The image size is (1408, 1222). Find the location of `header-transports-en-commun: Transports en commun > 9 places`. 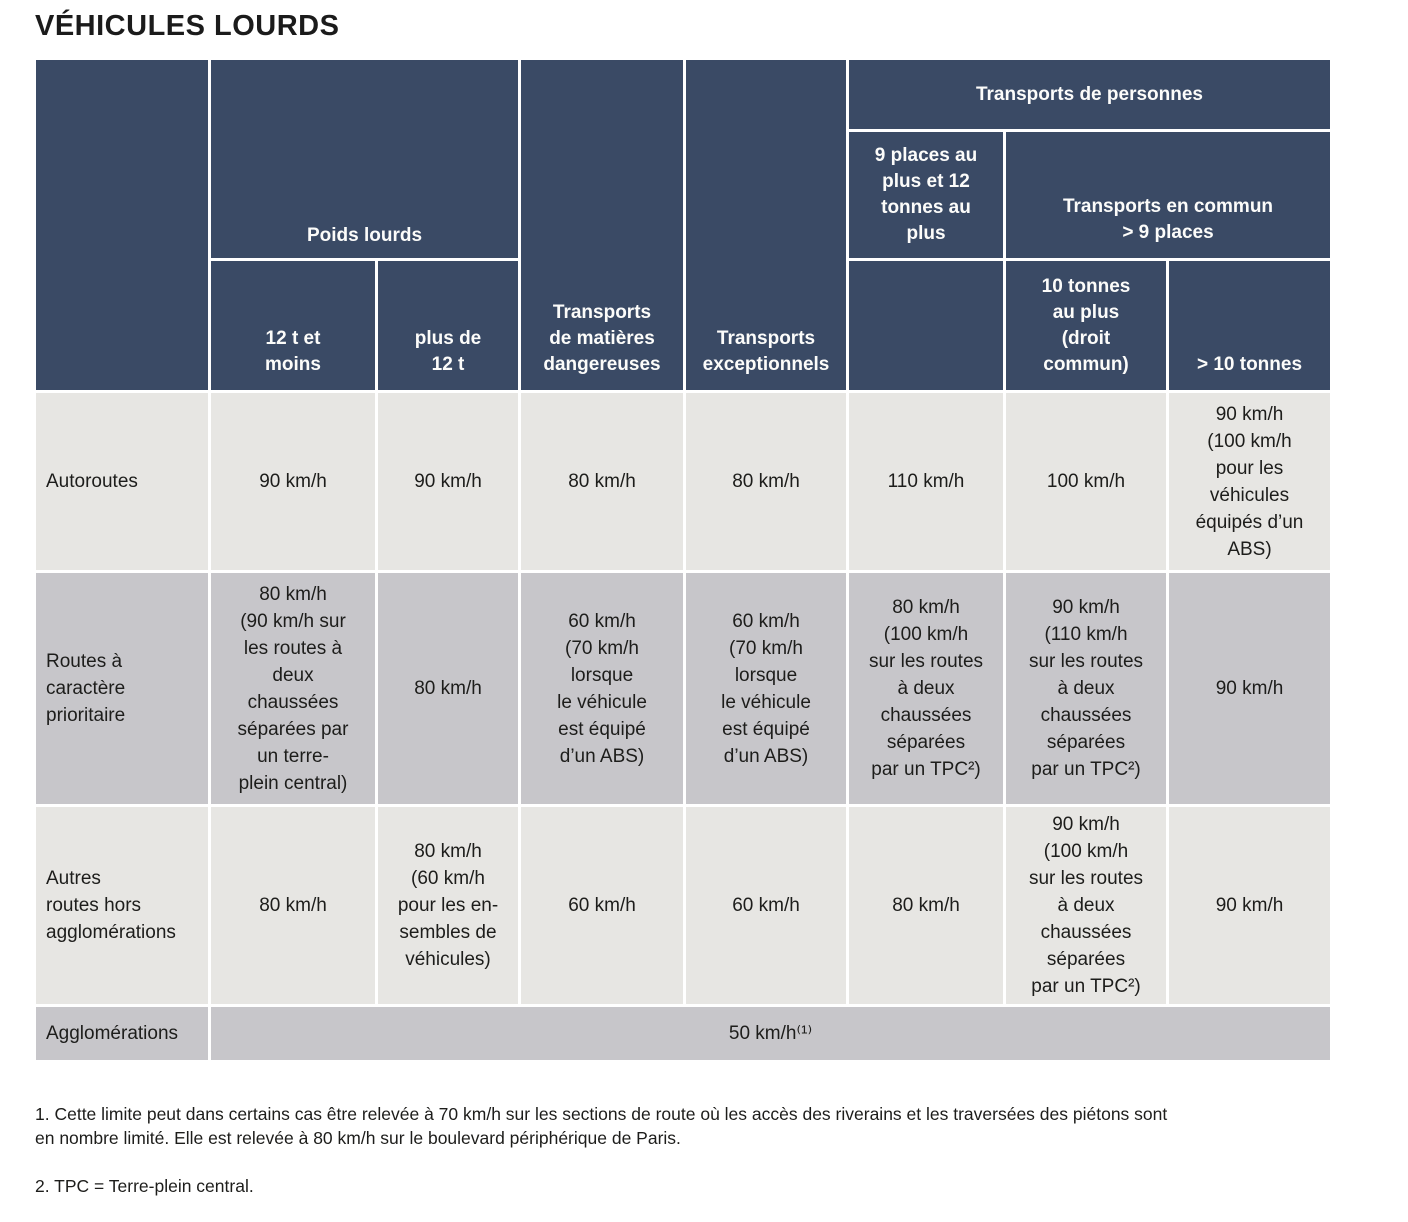

header-transports-en-commun: Transports en commun > 9 places is located at coordinates (1168, 195).